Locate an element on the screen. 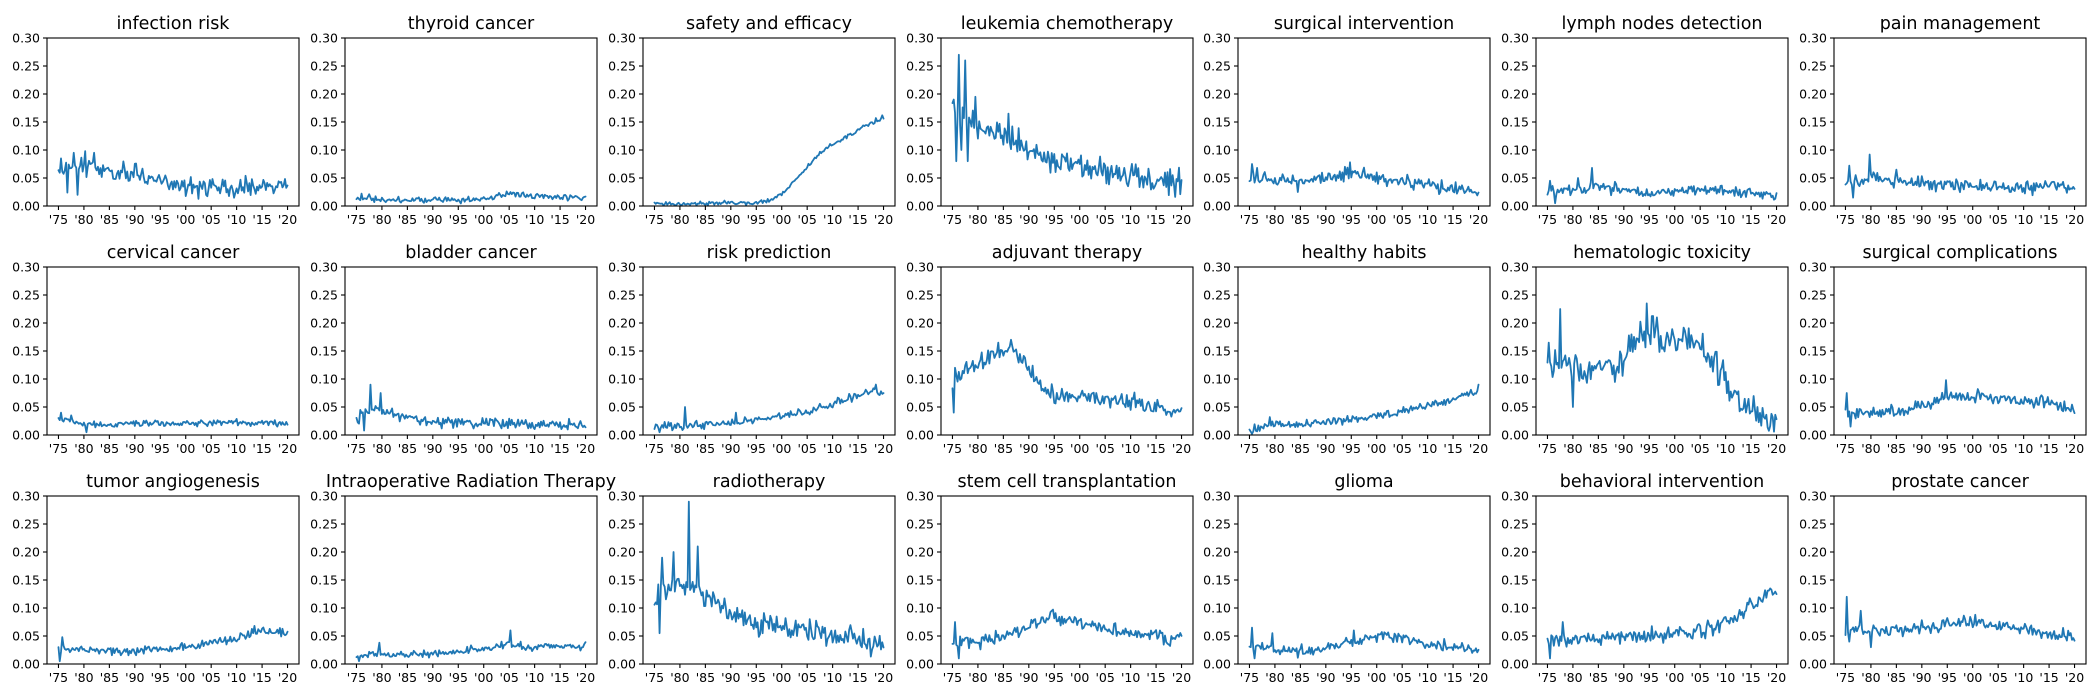 The height and width of the screenshot is (700, 2100). y-tick-label: 0.05 is located at coordinates (1813, 178).